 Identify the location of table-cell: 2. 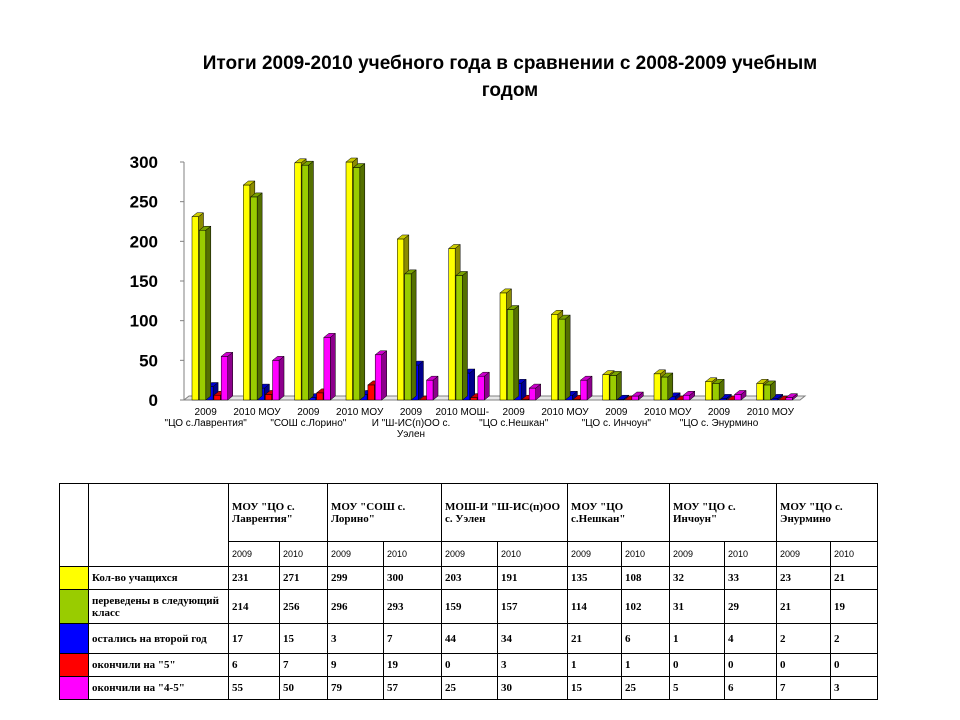
(803, 638).